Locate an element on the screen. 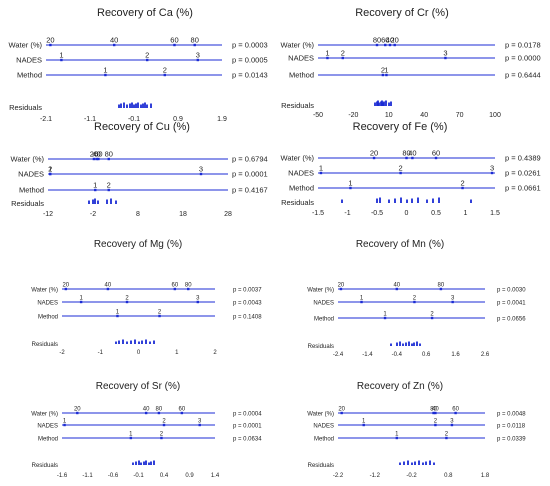 The image size is (550, 486). chart-title: Recovery of Cu (%) is located at coordinates (142, 127).